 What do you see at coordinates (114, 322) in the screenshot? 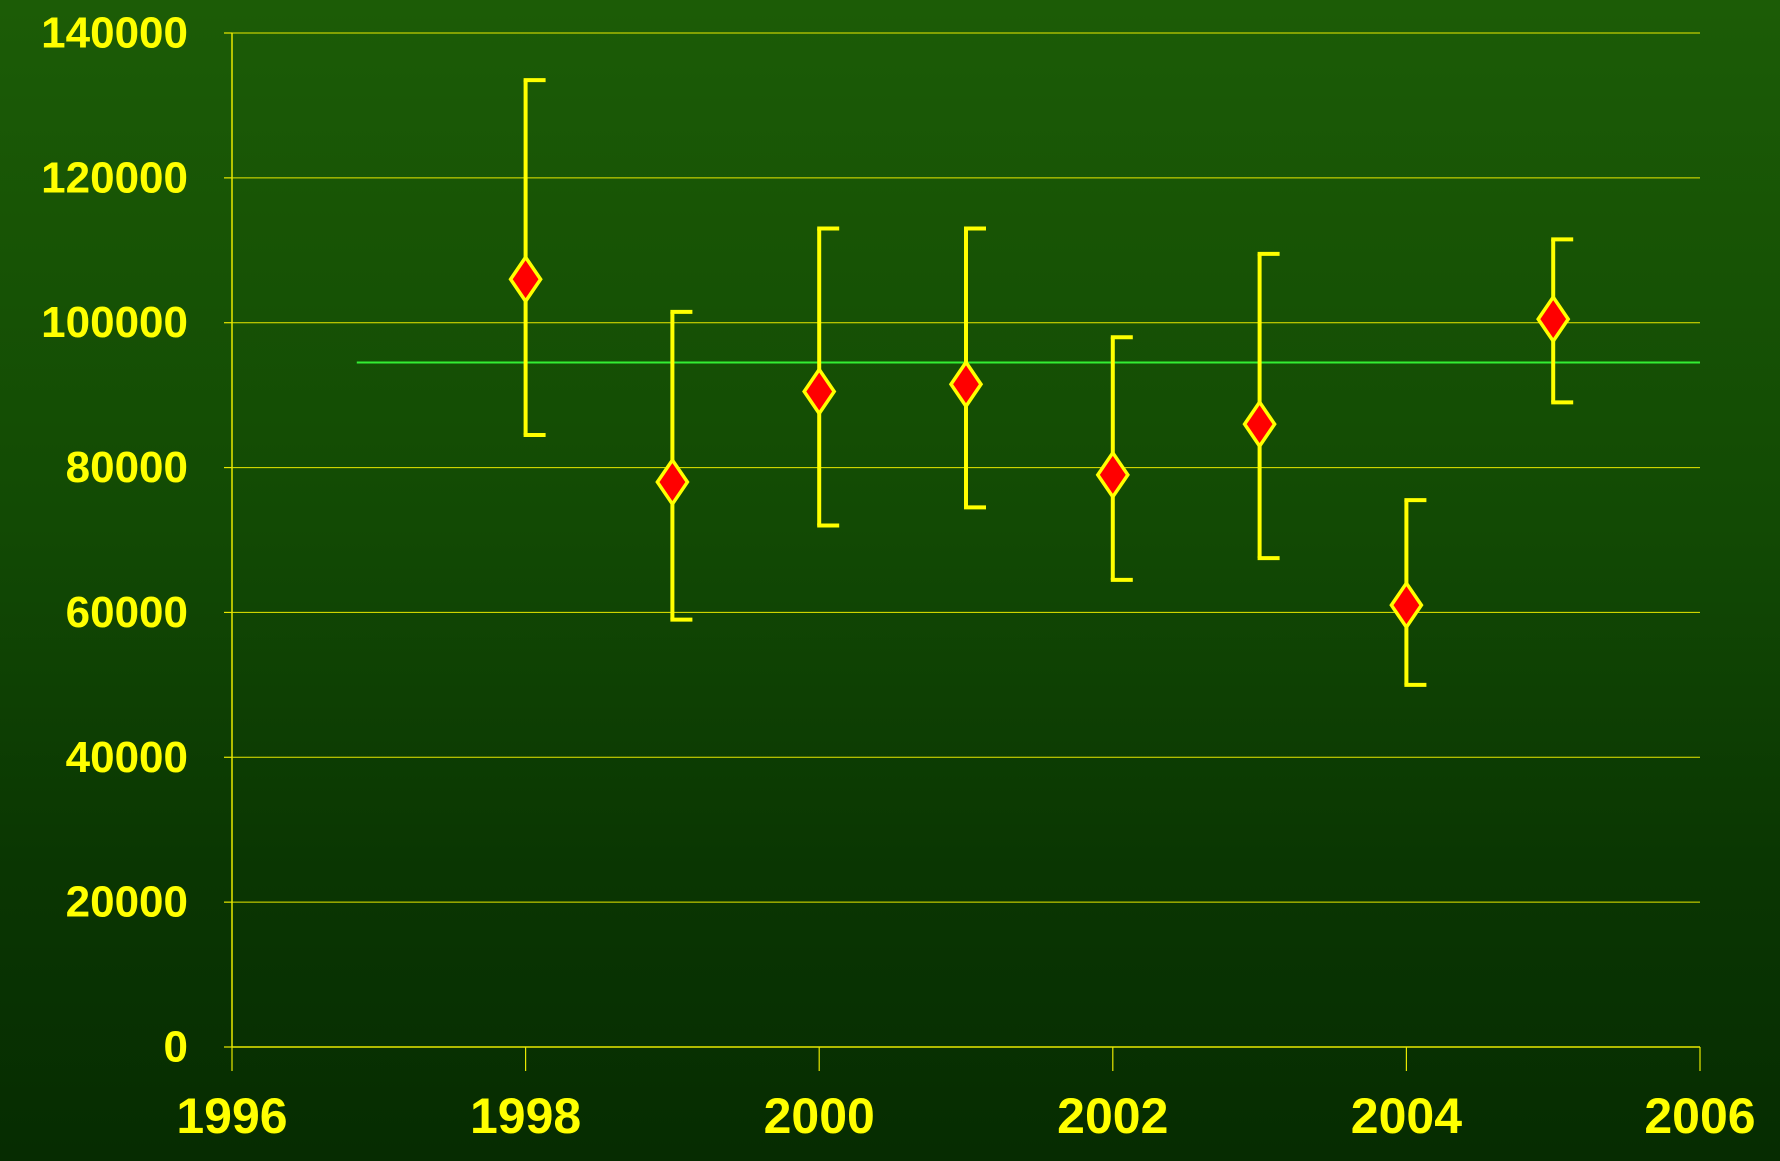
I see `y-tick-label-100000: 100000` at bounding box center [114, 322].